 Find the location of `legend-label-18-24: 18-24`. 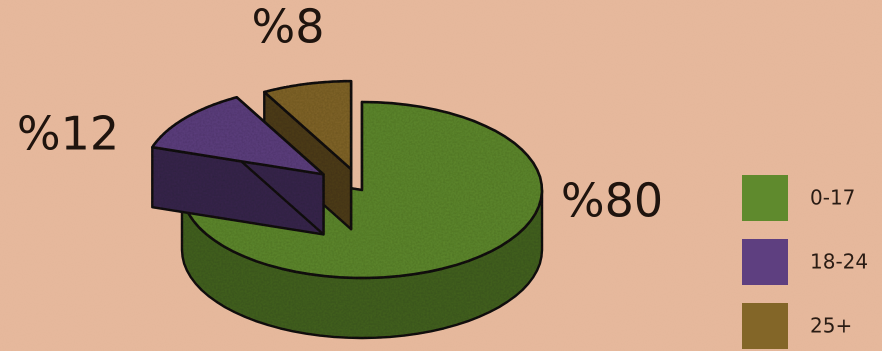

legend-label-18-24: 18-24 is located at coordinates (839, 262).